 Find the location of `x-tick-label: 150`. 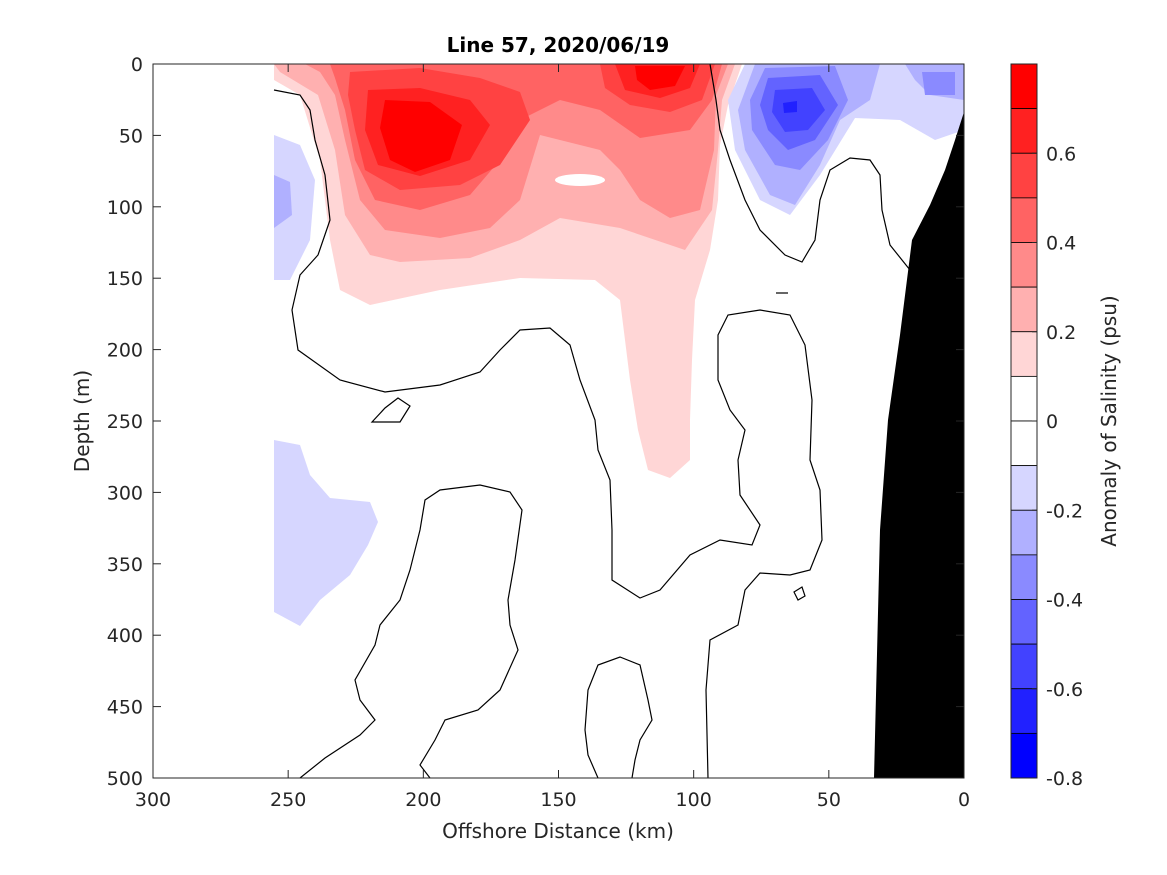

x-tick-label: 150 is located at coordinates (558, 800).